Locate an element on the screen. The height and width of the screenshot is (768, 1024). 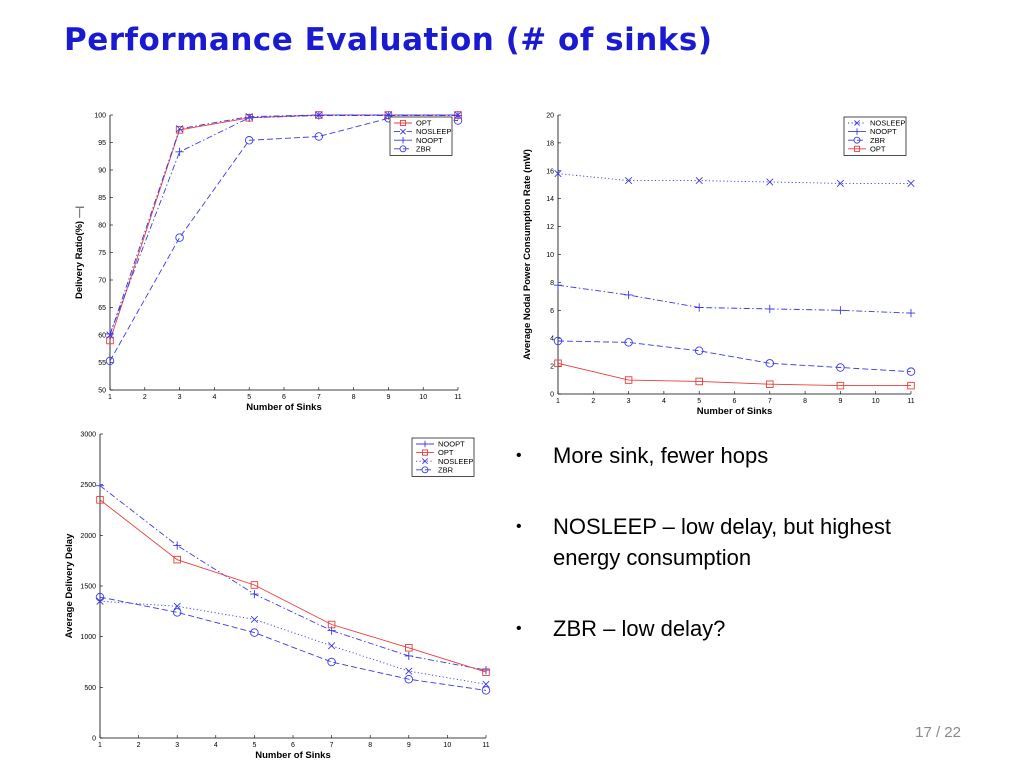
y-tick-label: 18 is located at coordinates (550, 143).